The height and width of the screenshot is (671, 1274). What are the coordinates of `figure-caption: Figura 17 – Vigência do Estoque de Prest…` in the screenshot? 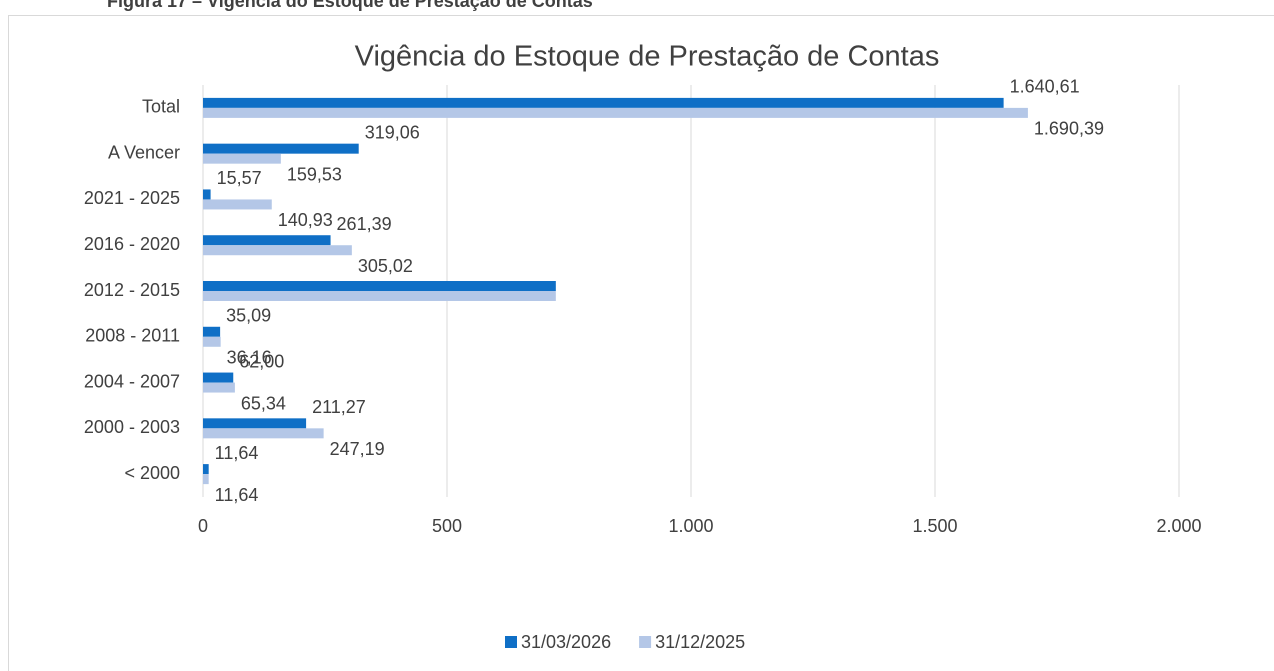 It's located at (350, 5).